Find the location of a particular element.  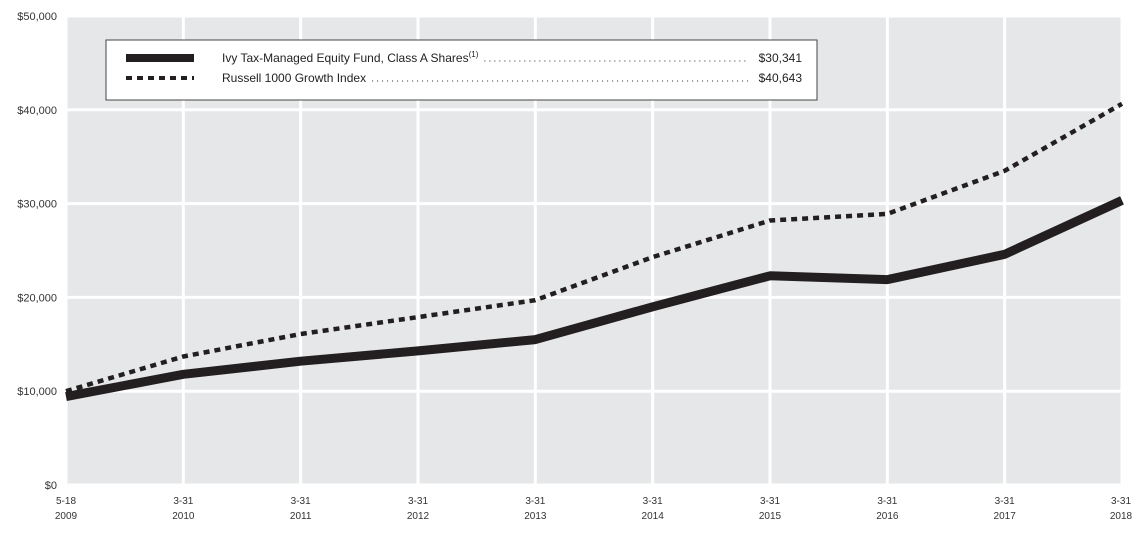

legend-box is located at coordinates (461, 70).